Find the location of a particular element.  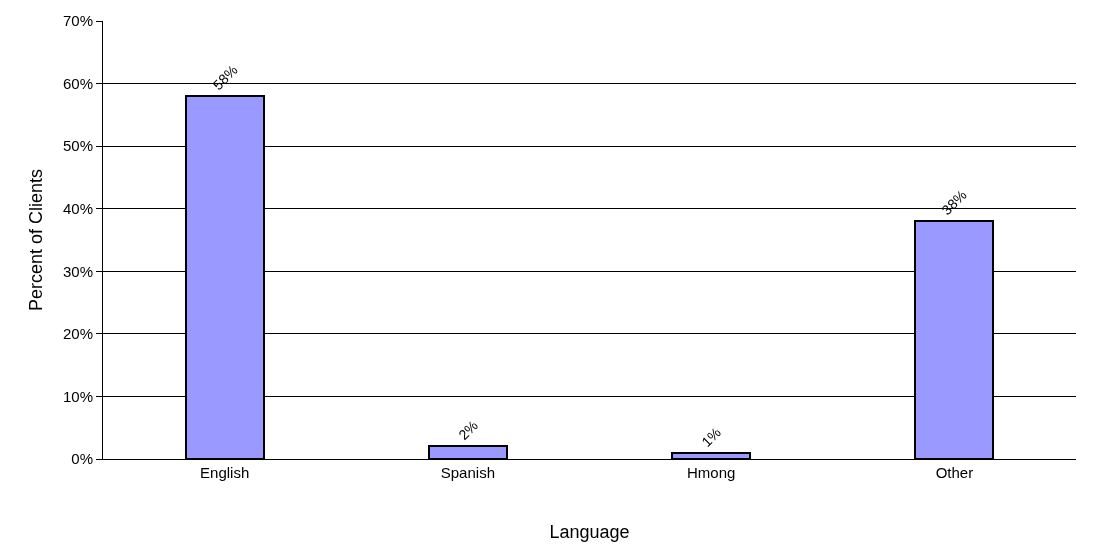

y-tick-label: 0% is located at coordinates (82, 459).